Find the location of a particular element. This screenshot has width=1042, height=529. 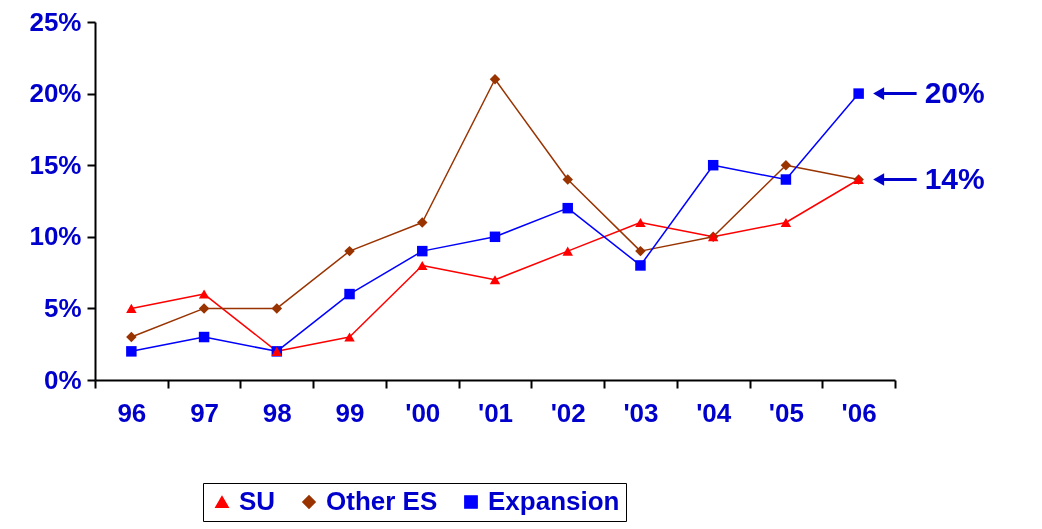

x-tick-label: '00 is located at coordinates (423, 412).